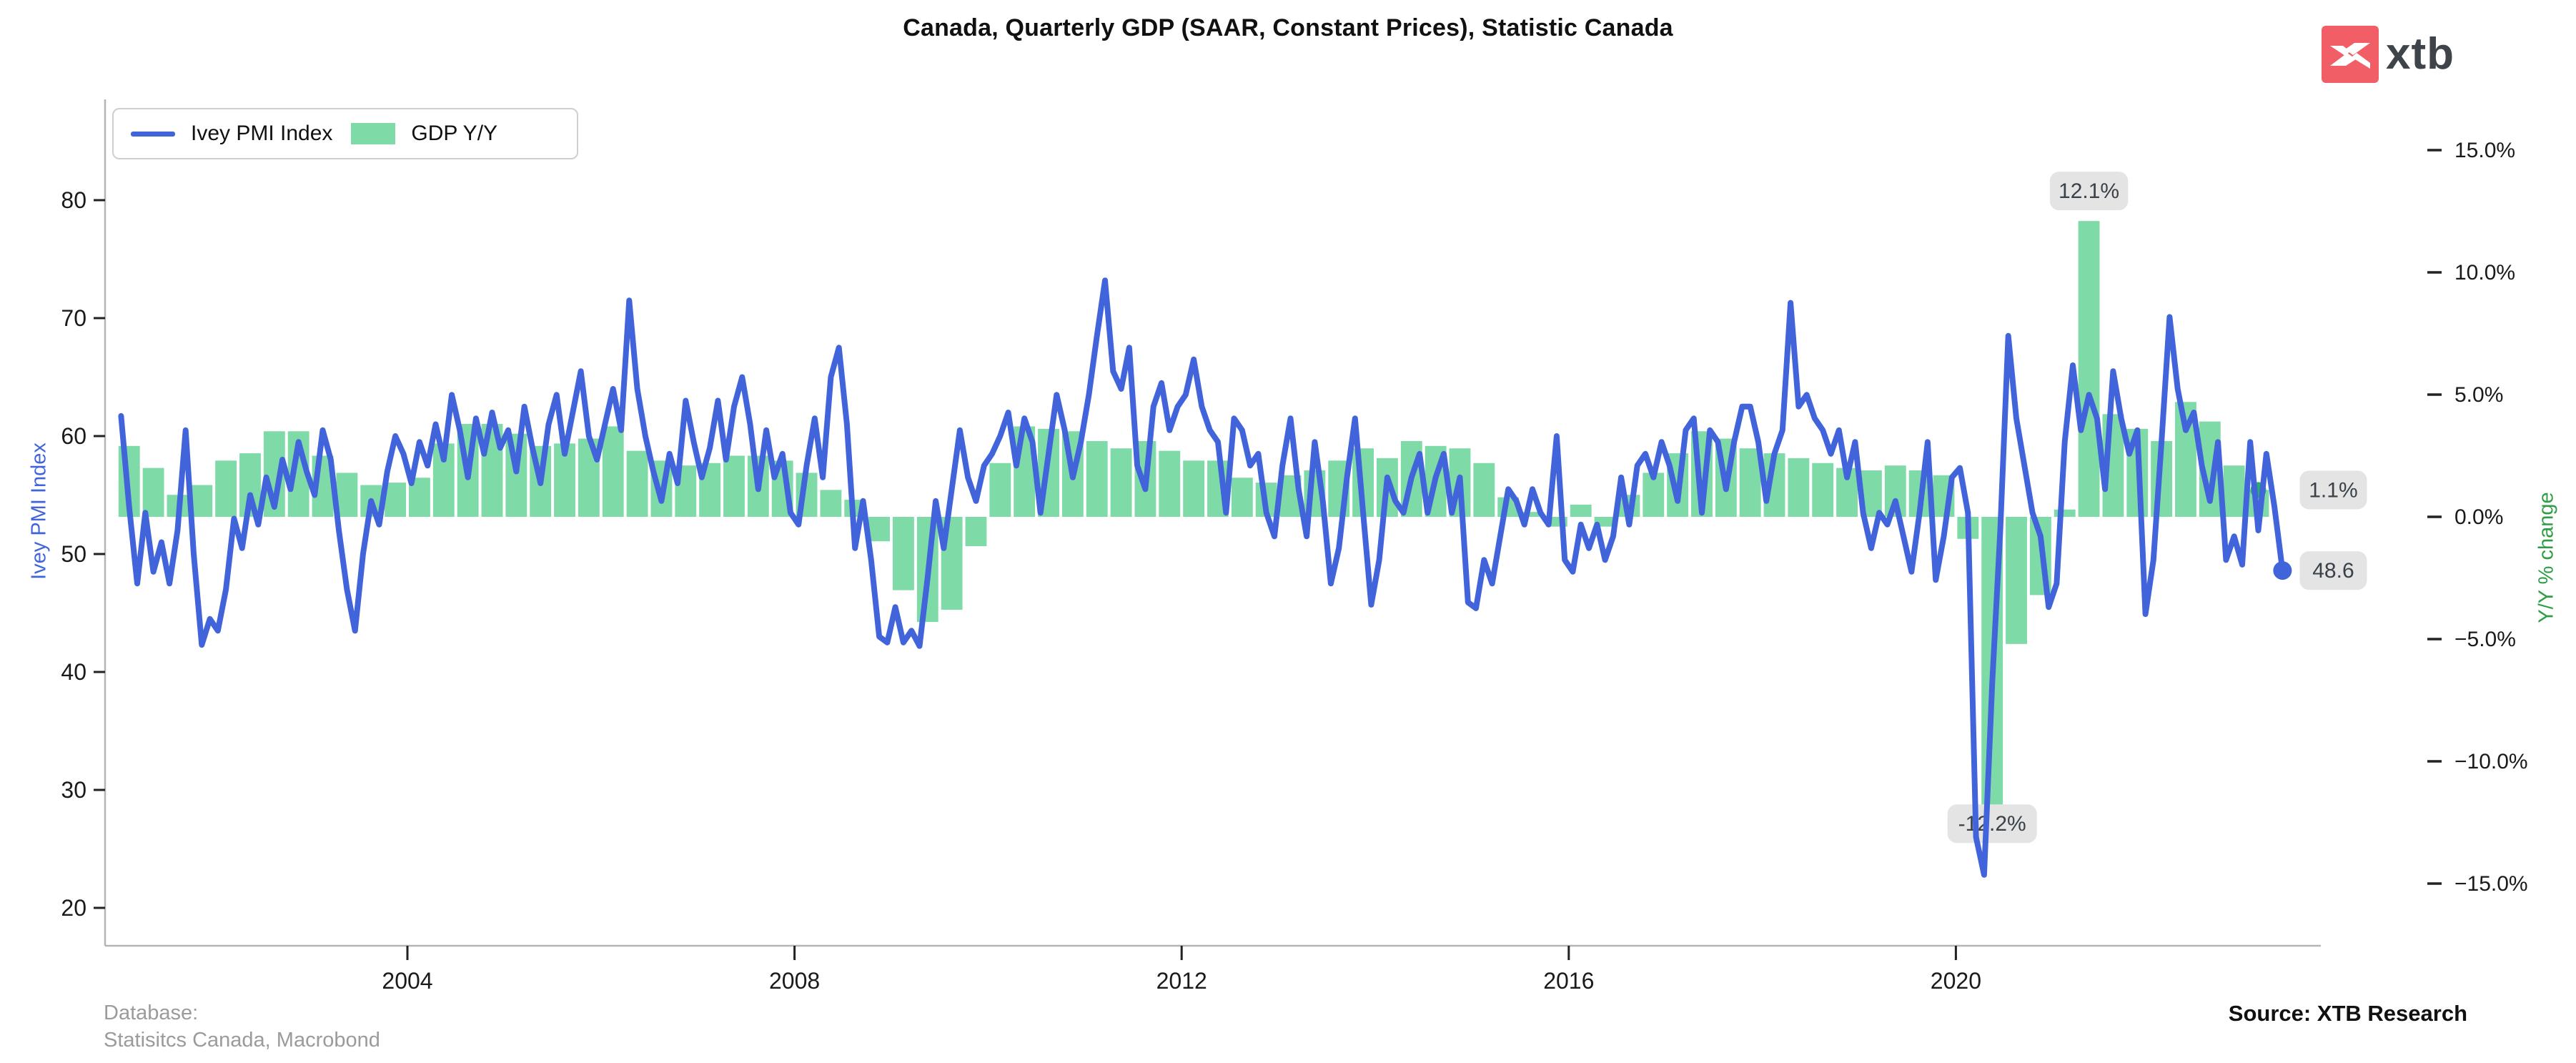 This screenshot has height=1063, width=2576. Describe the element at coordinates (152, 1013) in the screenshot. I see `database-label: Database:` at that location.